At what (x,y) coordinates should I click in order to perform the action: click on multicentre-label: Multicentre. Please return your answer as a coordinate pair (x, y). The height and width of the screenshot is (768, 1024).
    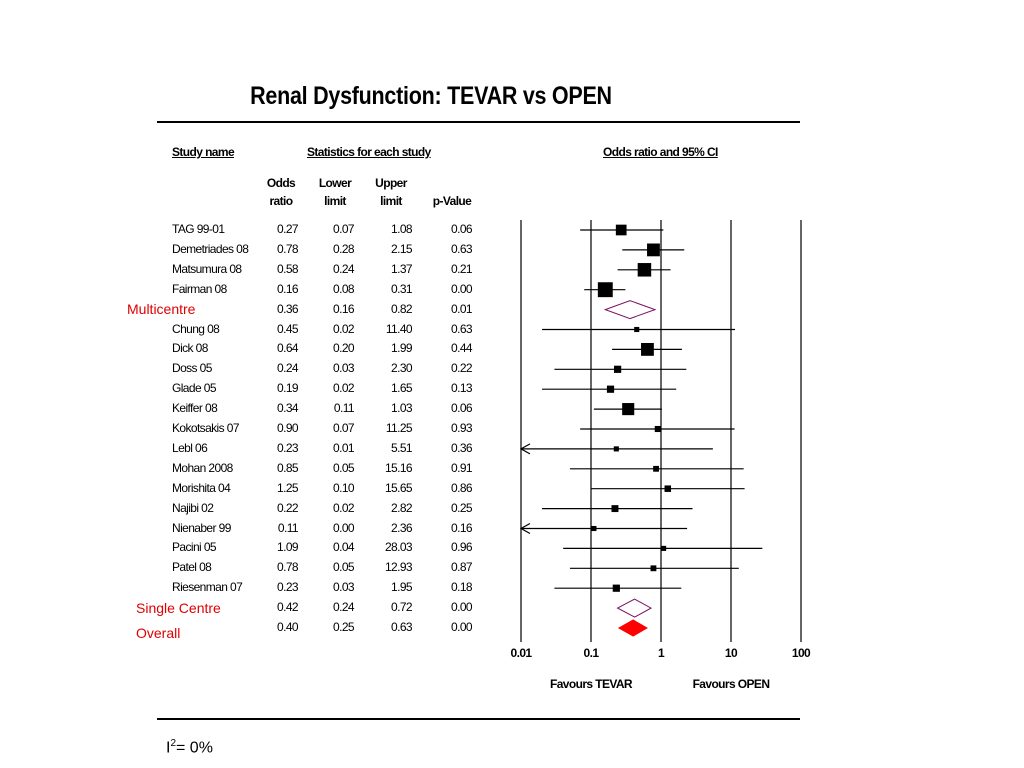
    Looking at the image, I should click on (161, 309).